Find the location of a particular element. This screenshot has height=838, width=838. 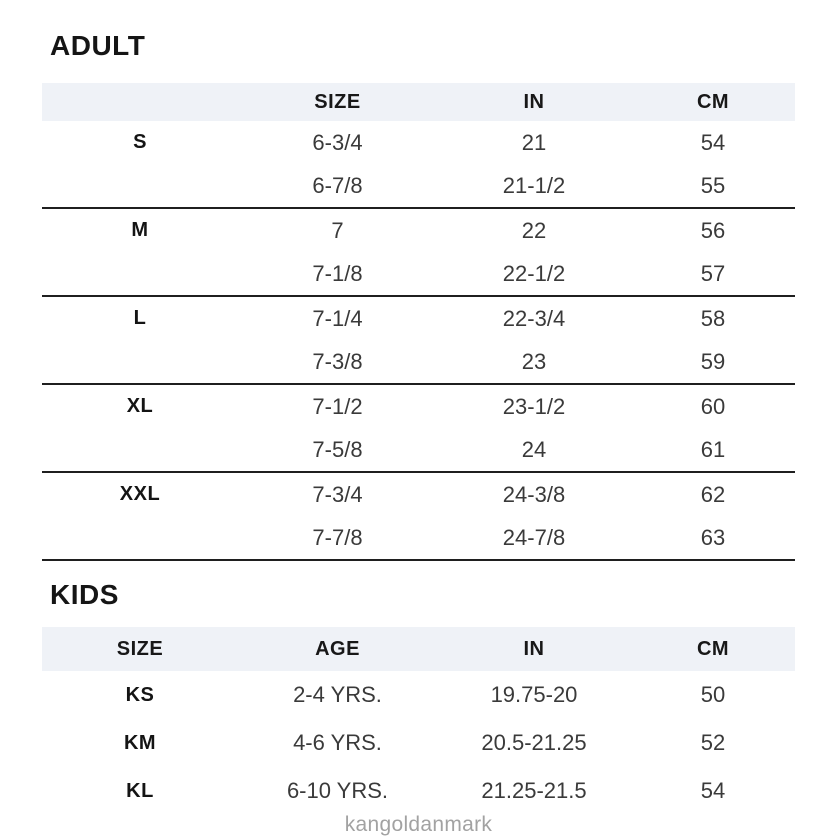

cell-inches: 24-7/8 is located at coordinates (534, 537).